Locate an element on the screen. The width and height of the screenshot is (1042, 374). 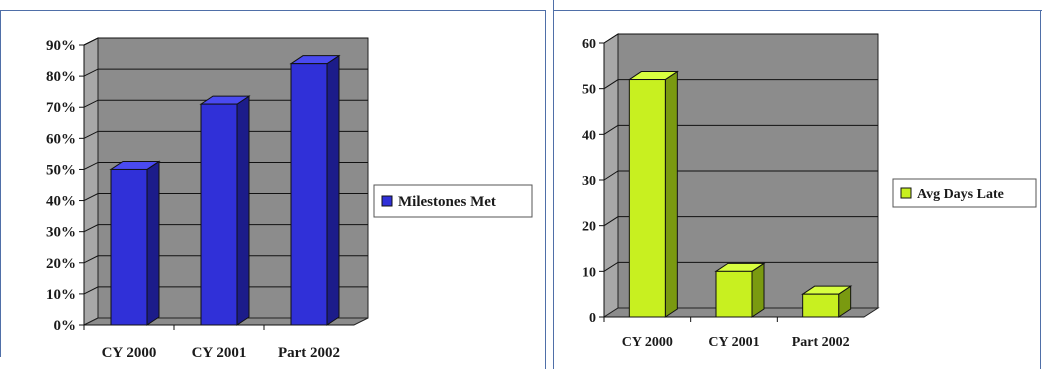
milestones-legend: Milestones Met is located at coordinates (453, 201).